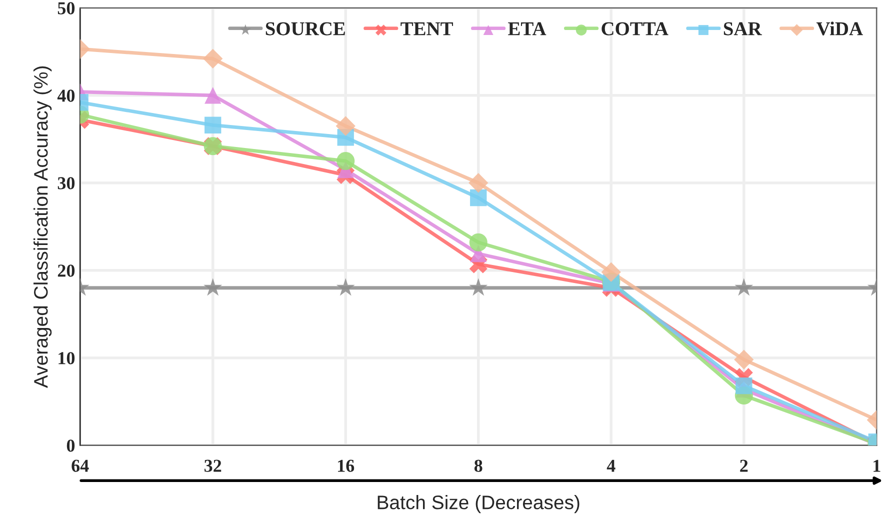 The height and width of the screenshot is (527, 890). I want to click on legend-label: TENT, so click(426, 29).